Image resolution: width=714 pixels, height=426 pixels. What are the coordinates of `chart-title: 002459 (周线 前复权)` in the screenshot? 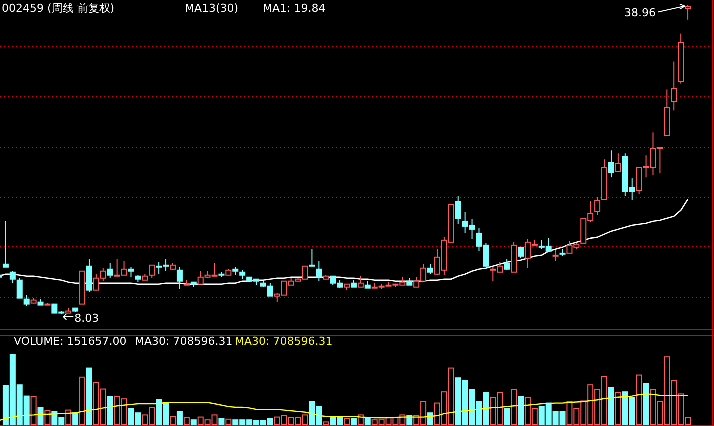 It's located at (58, 8).